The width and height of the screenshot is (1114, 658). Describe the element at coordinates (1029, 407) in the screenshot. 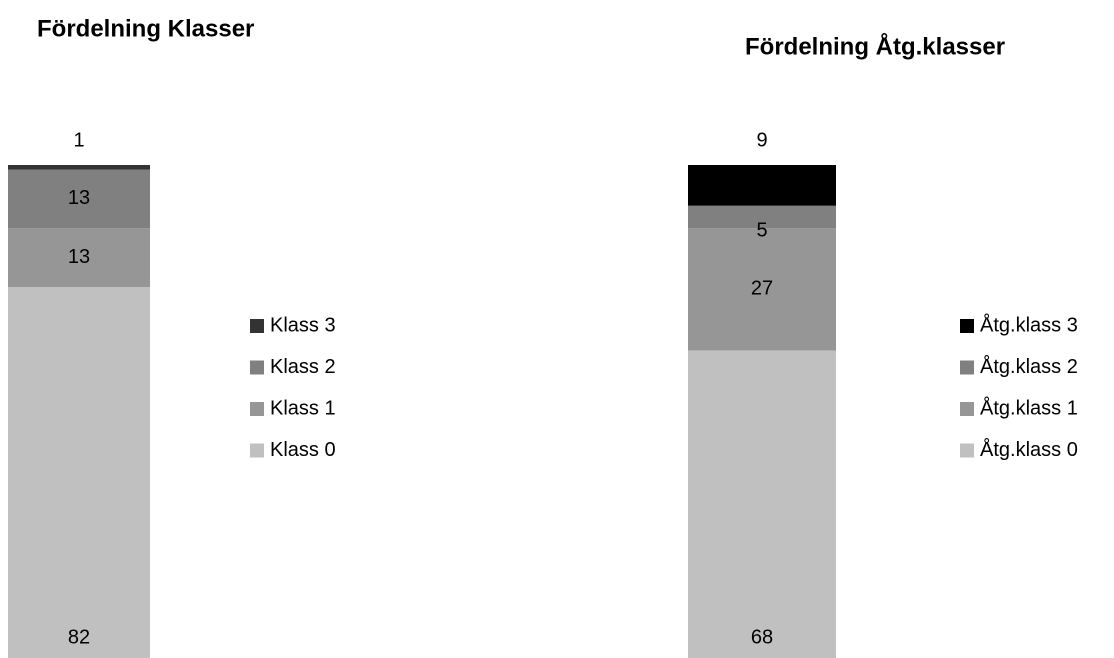

I see `legend-label: Åtg.klass 1` at that location.